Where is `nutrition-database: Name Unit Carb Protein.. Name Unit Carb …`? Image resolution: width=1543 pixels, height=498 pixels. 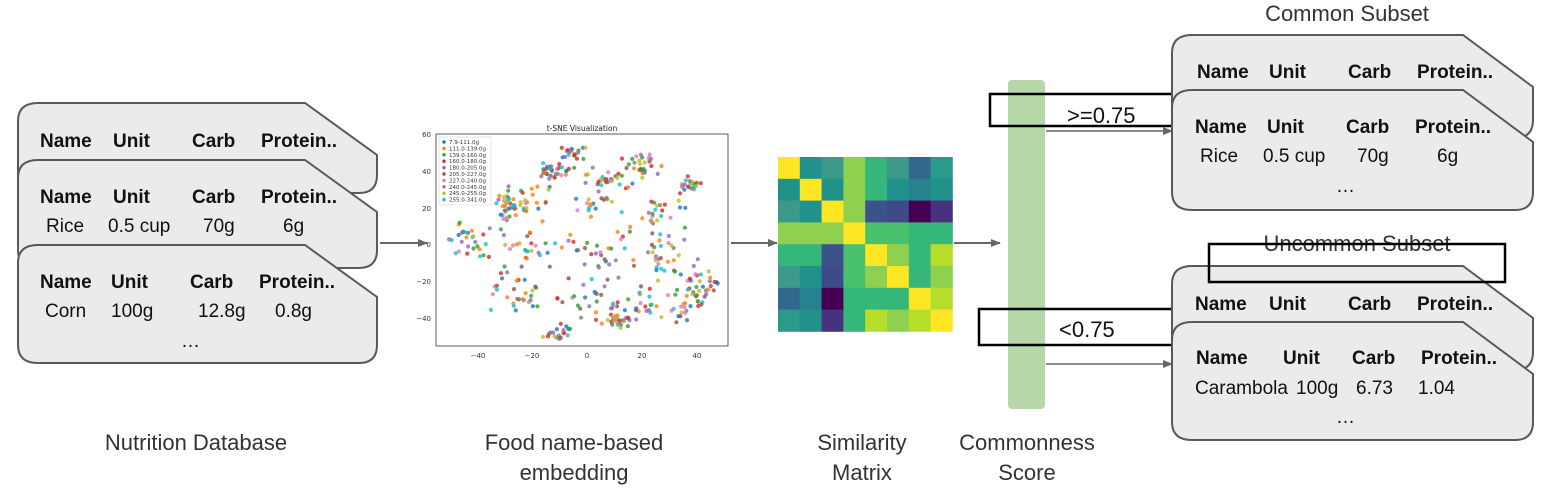 nutrition-database: Name Unit Carb Protein.. Name Unit Carb … is located at coordinates (197, 233).